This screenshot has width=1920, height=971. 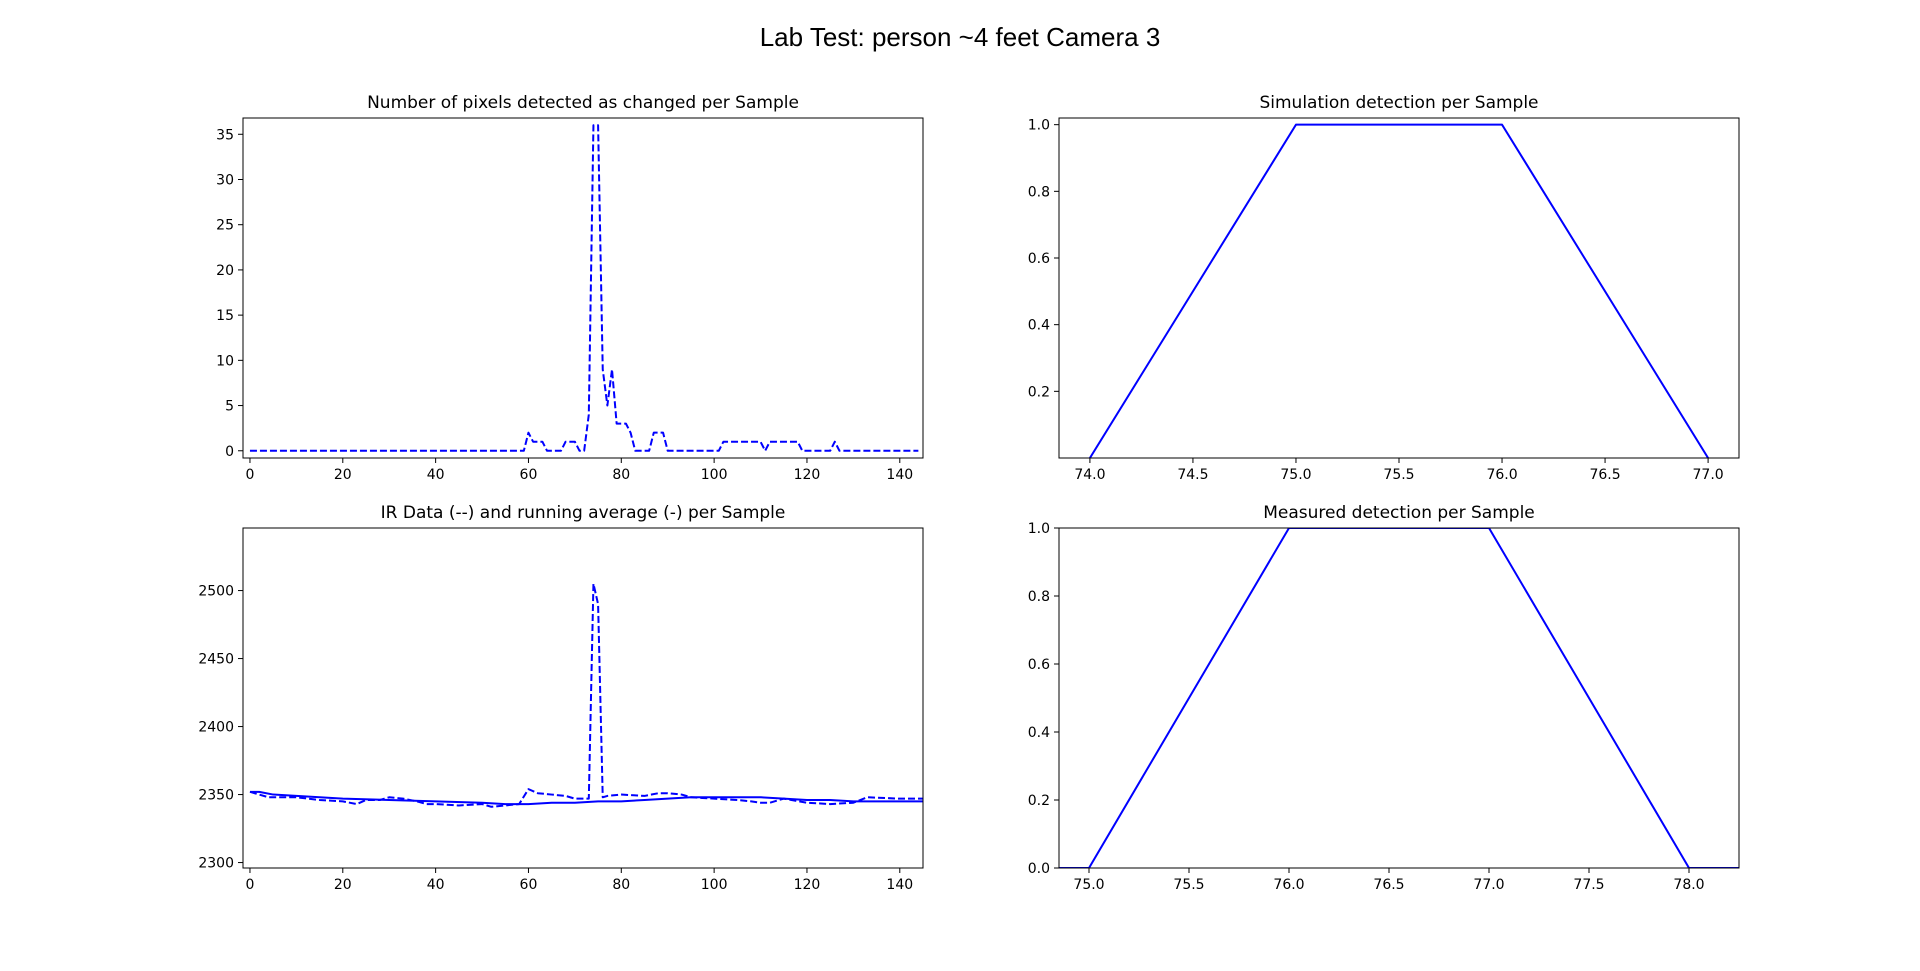 I want to click on y-tick-label: 2500, so click(x=216, y=592).